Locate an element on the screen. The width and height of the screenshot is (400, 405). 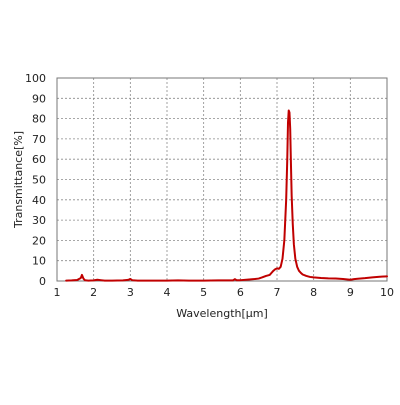
y-tick-label: 20 is located at coordinates (39, 240).